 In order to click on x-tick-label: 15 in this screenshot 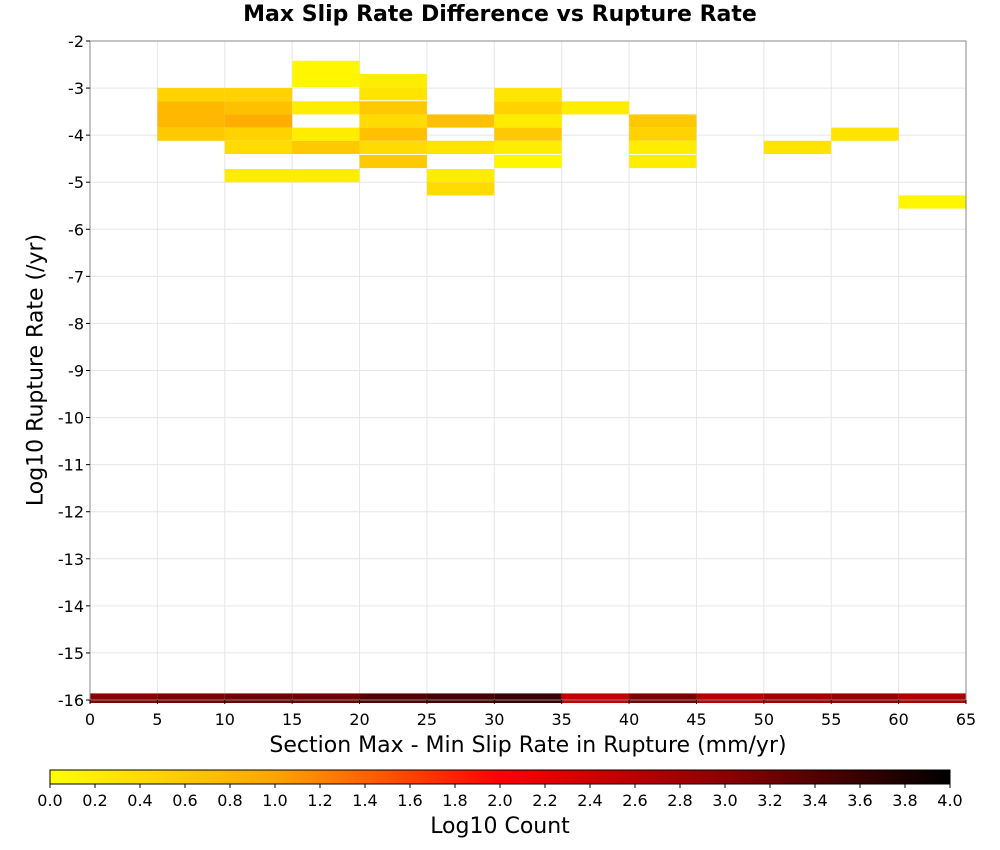, I will do `click(292, 719)`.